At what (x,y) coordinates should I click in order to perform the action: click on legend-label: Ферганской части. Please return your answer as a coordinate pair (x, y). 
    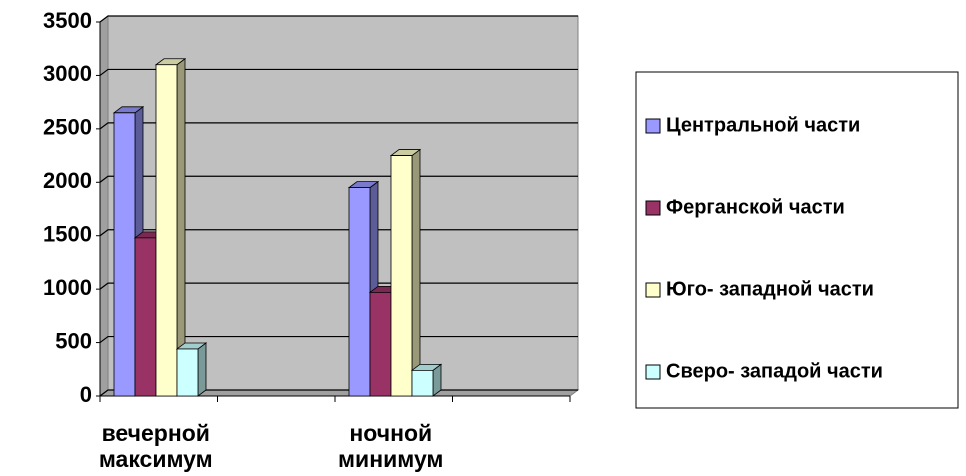
    Looking at the image, I should click on (755, 207).